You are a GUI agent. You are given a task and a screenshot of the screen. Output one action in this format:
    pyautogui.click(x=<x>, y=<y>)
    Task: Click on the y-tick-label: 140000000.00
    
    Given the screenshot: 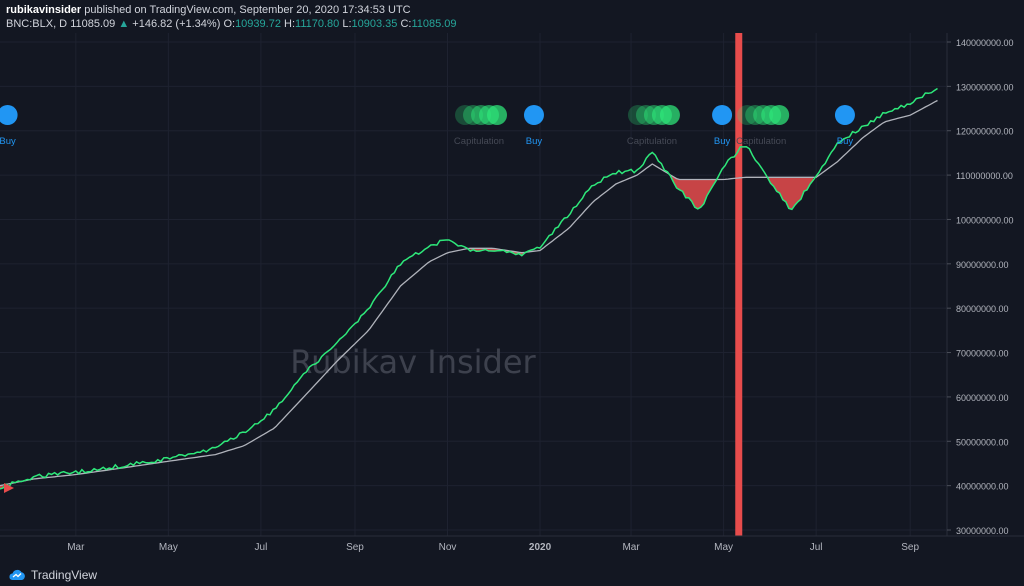 What is the action you would take?
    pyautogui.click(x=985, y=43)
    